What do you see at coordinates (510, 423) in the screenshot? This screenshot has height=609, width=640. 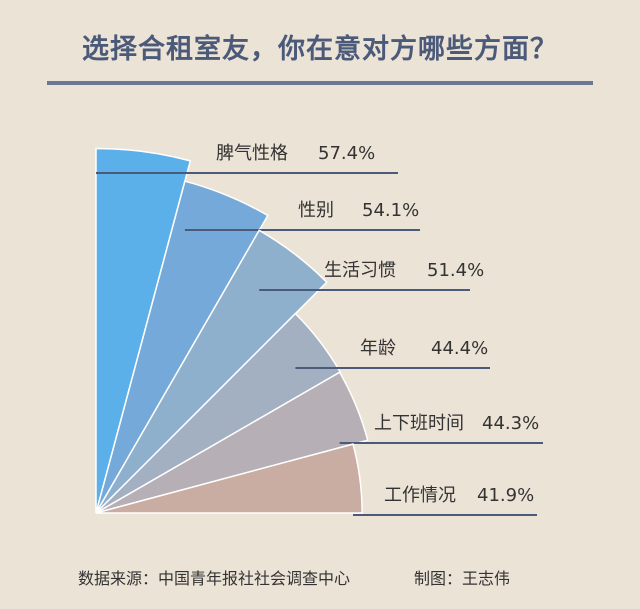 I see `value-label: 44.3%` at bounding box center [510, 423].